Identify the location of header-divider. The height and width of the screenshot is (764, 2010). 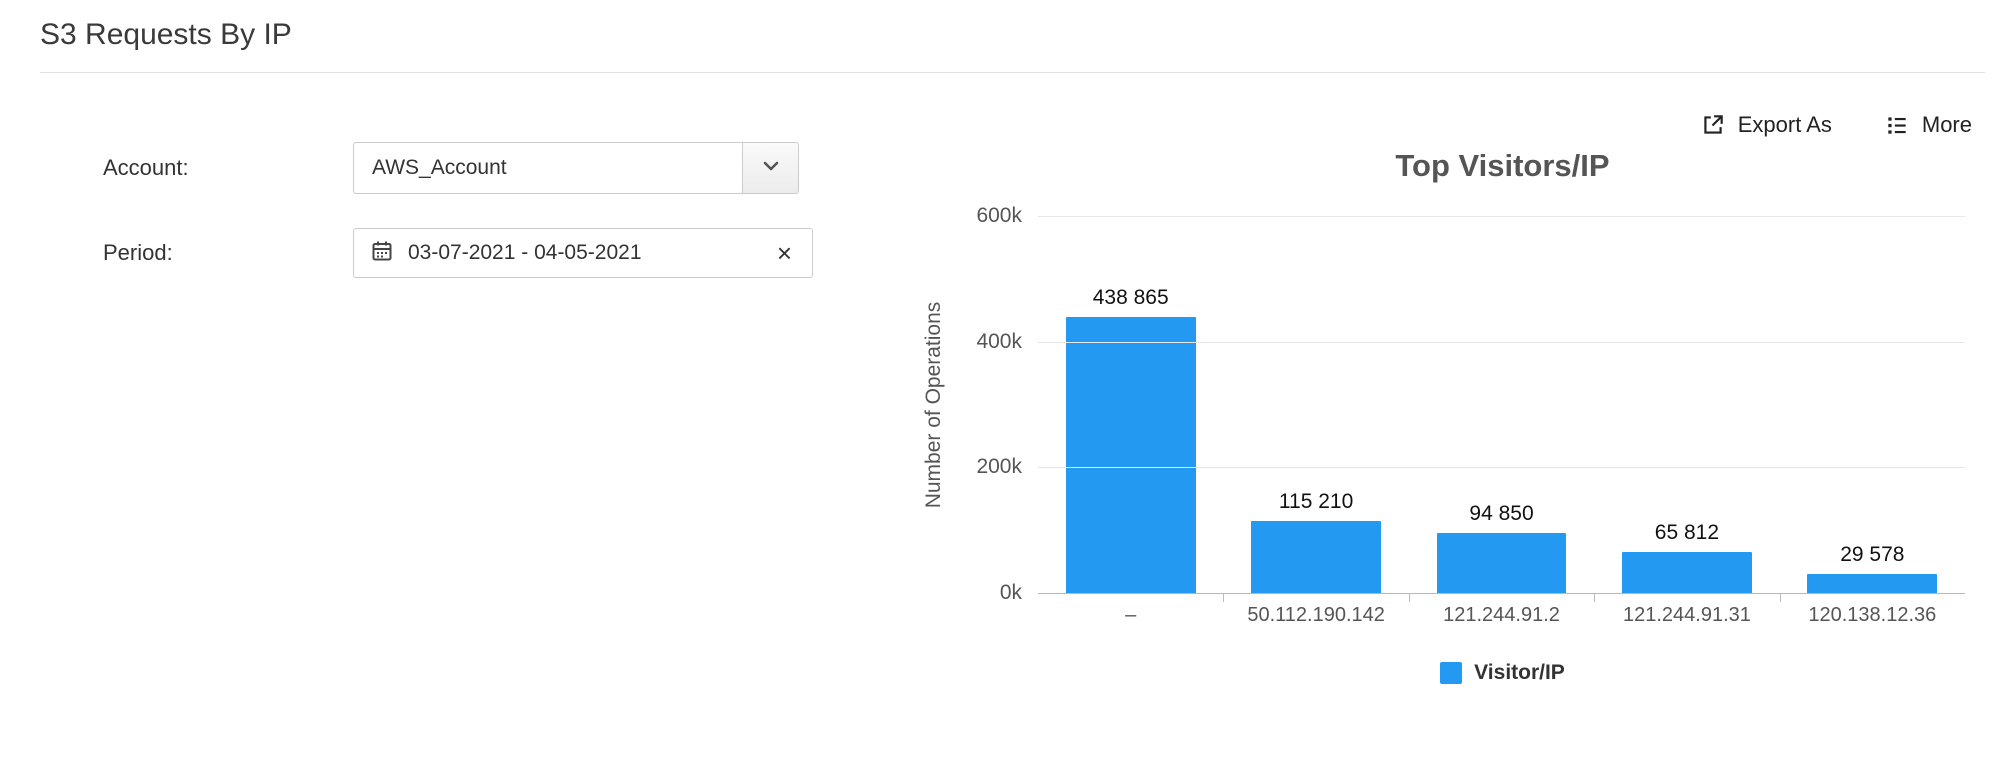
(1012, 72).